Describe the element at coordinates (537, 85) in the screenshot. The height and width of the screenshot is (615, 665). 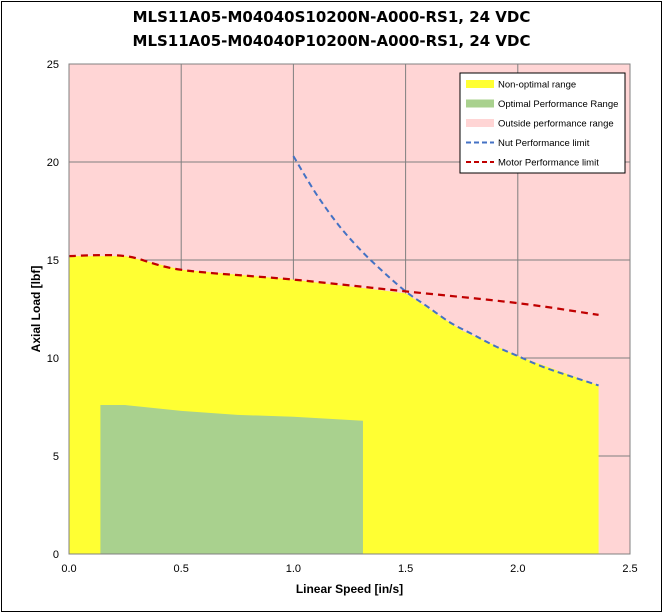
I see `legend-label: Non-optimal range` at that location.